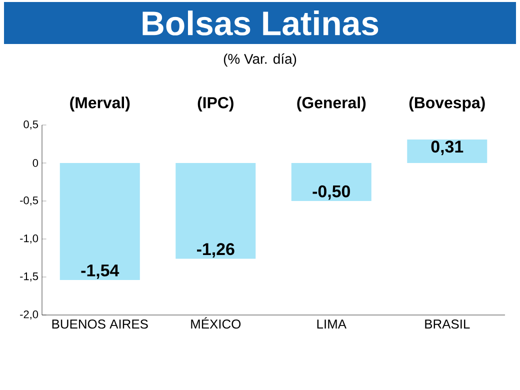  What do you see at coordinates (331, 324) in the screenshot?
I see `x-tick-label: LIMA` at bounding box center [331, 324].